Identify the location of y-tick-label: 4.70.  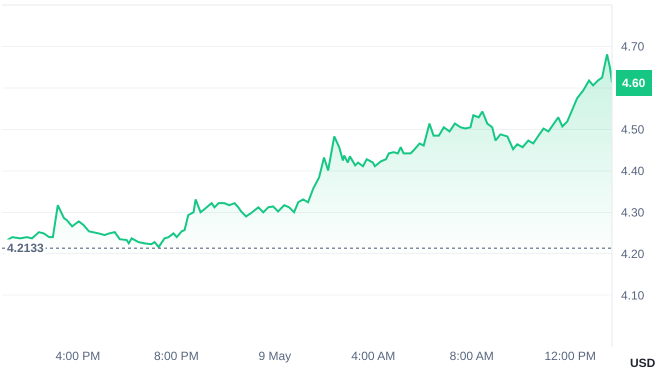
(633, 47).